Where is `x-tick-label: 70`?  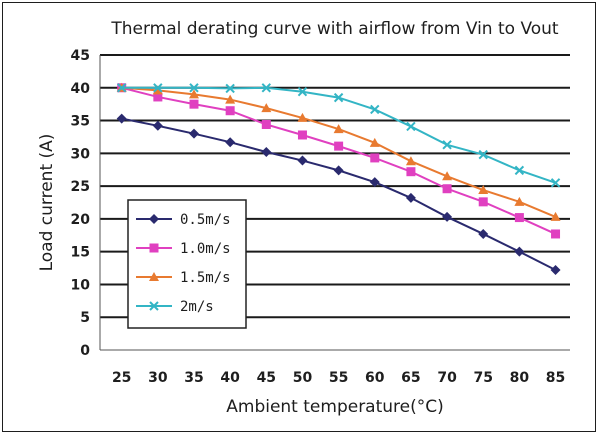
x-tick-label: 70 is located at coordinates (447, 378).